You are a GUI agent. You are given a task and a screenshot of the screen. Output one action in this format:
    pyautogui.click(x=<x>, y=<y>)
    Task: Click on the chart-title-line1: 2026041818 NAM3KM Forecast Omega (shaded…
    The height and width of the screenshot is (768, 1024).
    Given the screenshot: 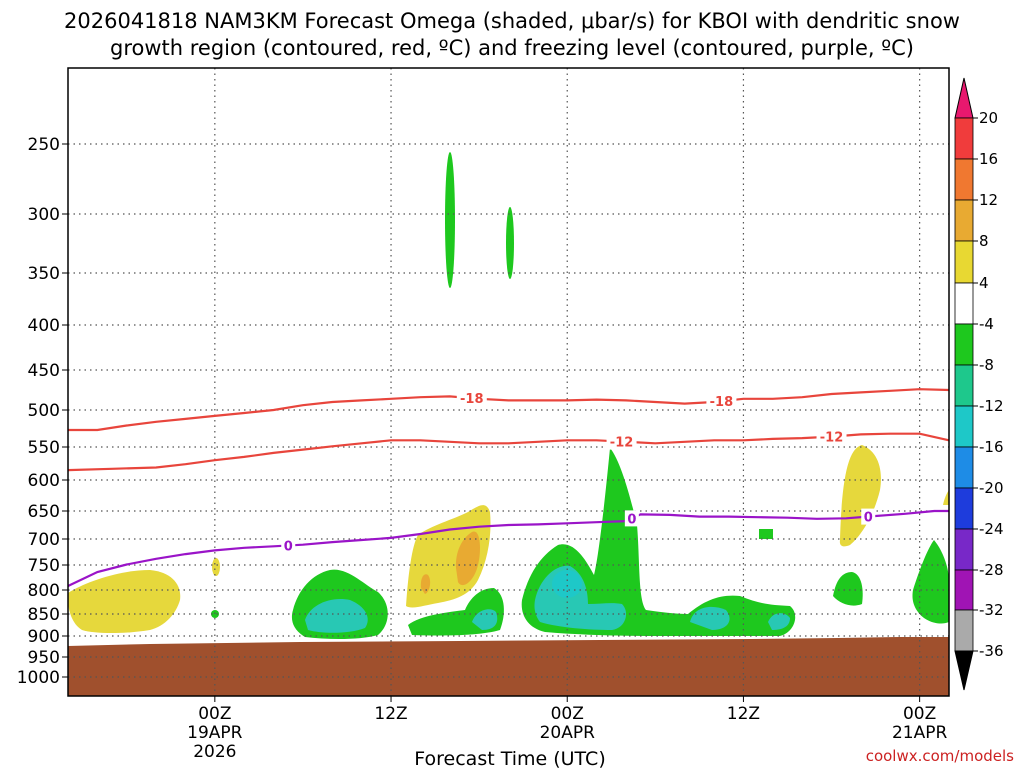 What is the action you would take?
    pyautogui.click(x=512, y=21)
    